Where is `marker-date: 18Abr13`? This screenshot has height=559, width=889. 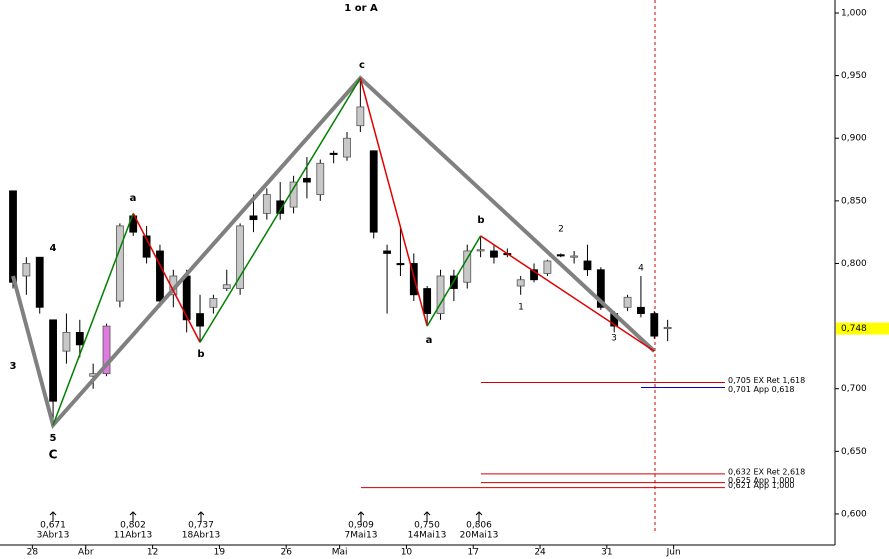
marker-date: 18Abr13 is located at coordinates (201, 536).